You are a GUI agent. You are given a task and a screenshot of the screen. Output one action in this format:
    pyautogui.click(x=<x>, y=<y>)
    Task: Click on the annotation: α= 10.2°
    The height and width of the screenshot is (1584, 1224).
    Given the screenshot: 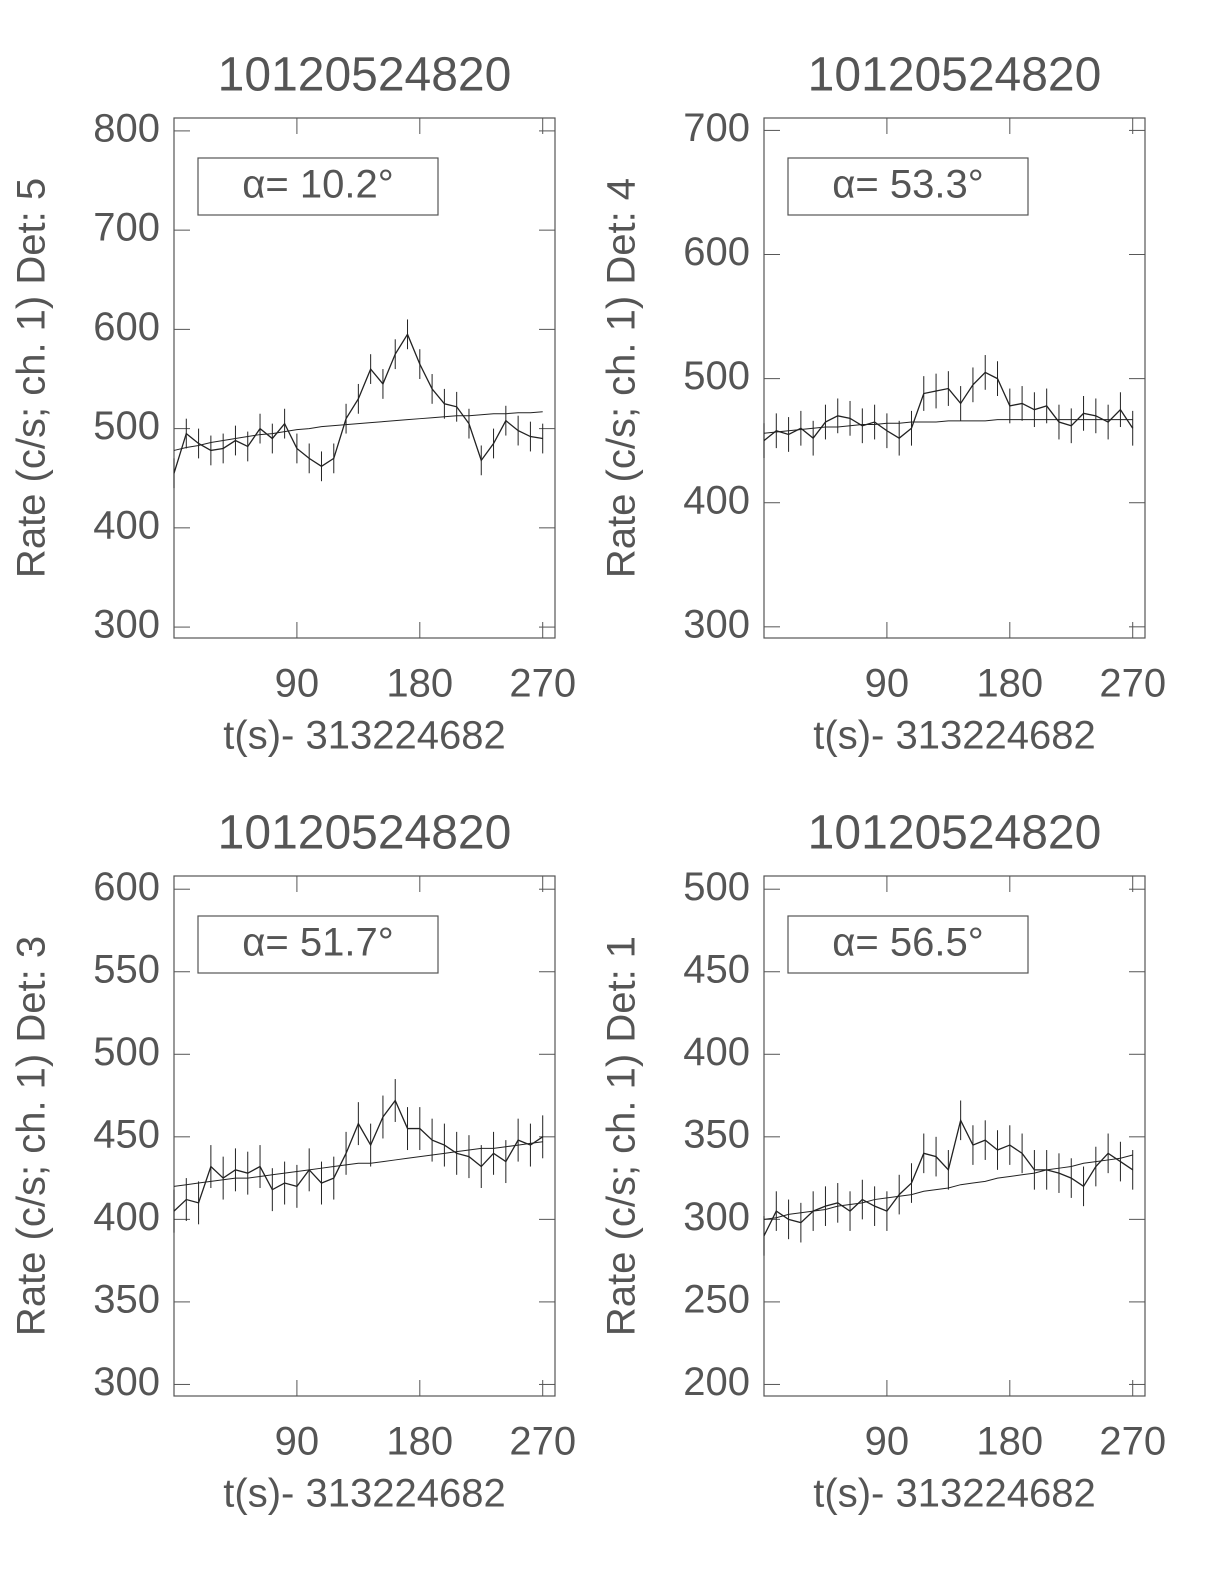 What is the action you would take?
    pyautogui.click(x=318, y=186)
    